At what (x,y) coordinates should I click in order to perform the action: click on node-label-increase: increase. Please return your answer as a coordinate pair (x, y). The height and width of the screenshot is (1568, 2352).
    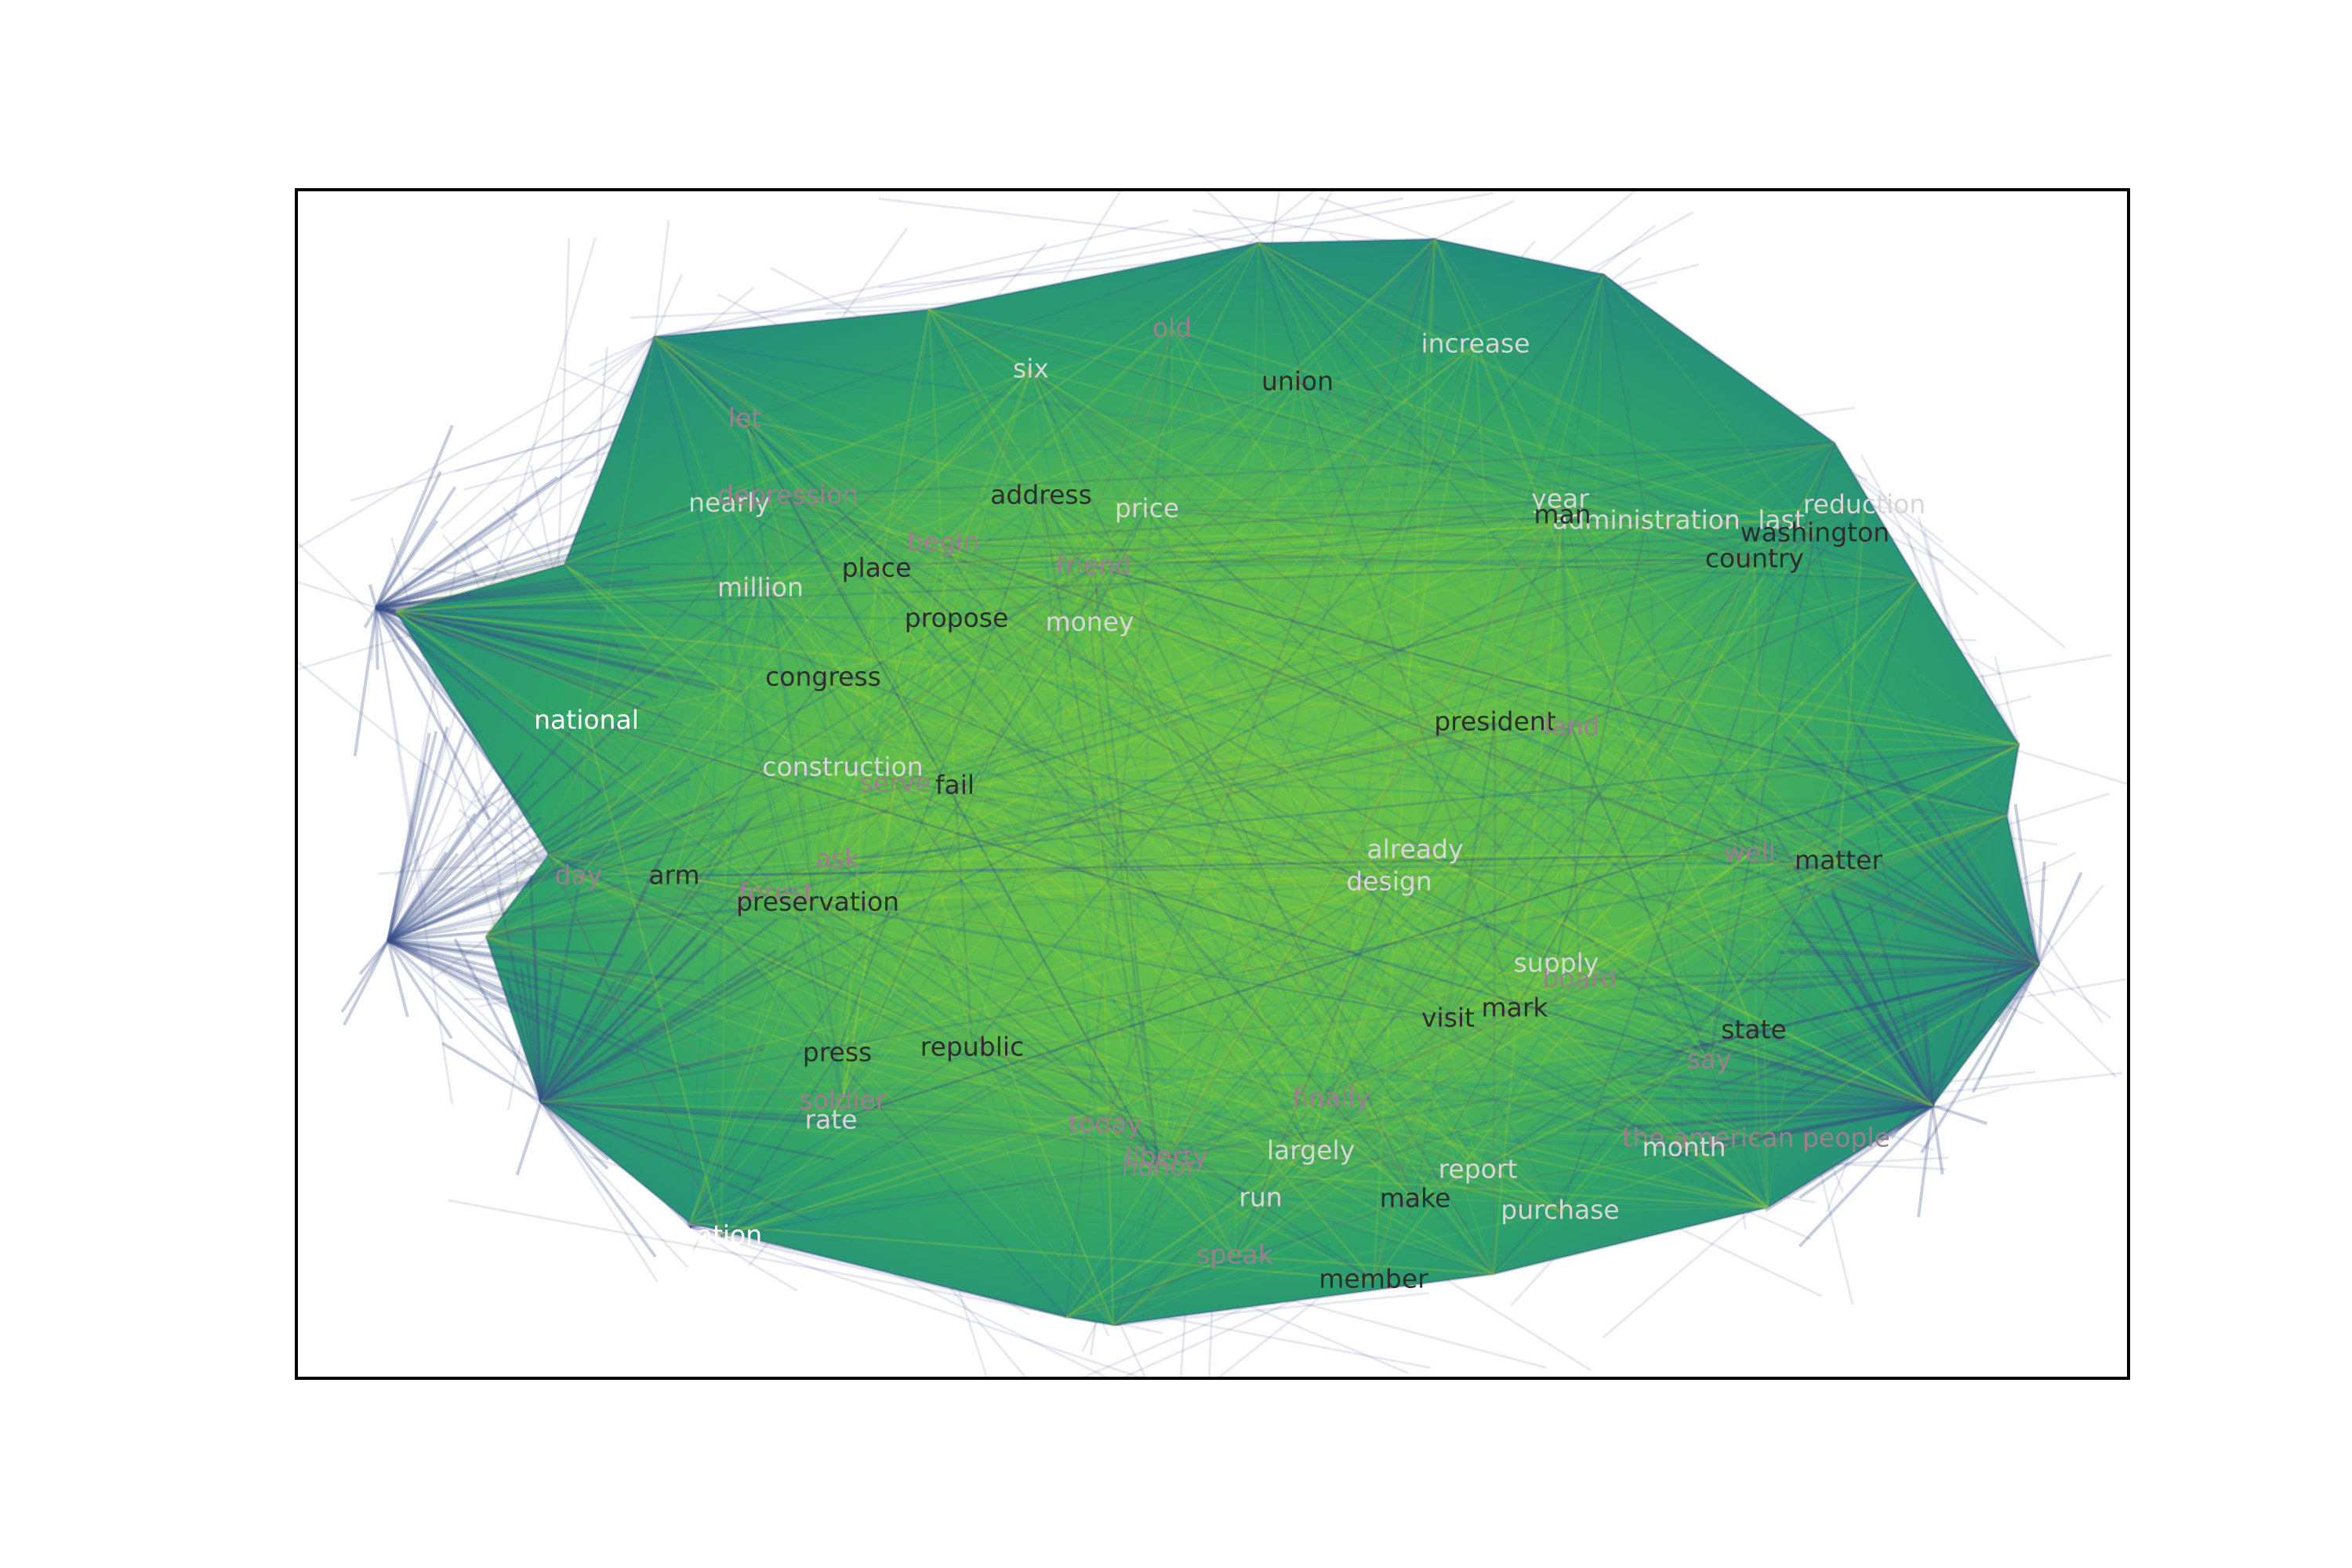
    Looking at the image, I should click on (1475, 343).